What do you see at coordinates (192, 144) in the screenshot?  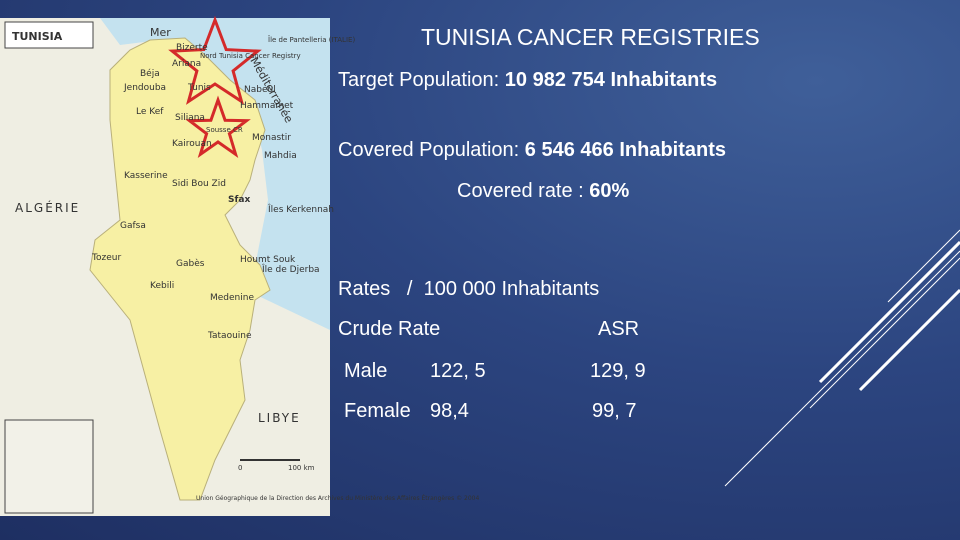 I see `map-label: Kairouan` at bounding box center [192, 144].